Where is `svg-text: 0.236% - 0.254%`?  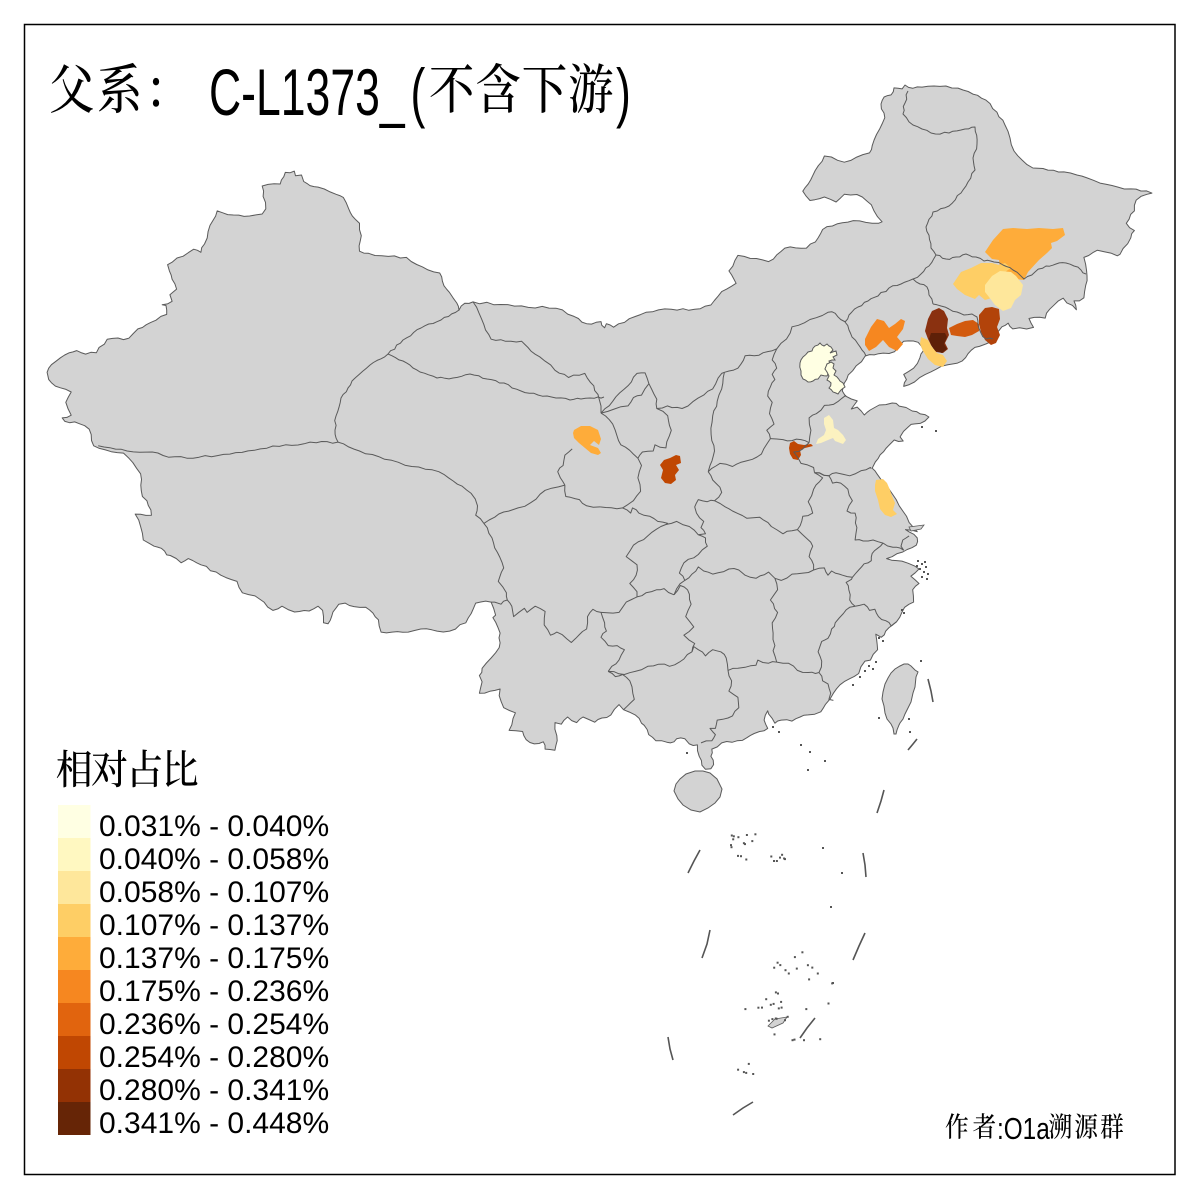 svg-text: 0.236% - 0.254% is located at coordinates (214, 1024).